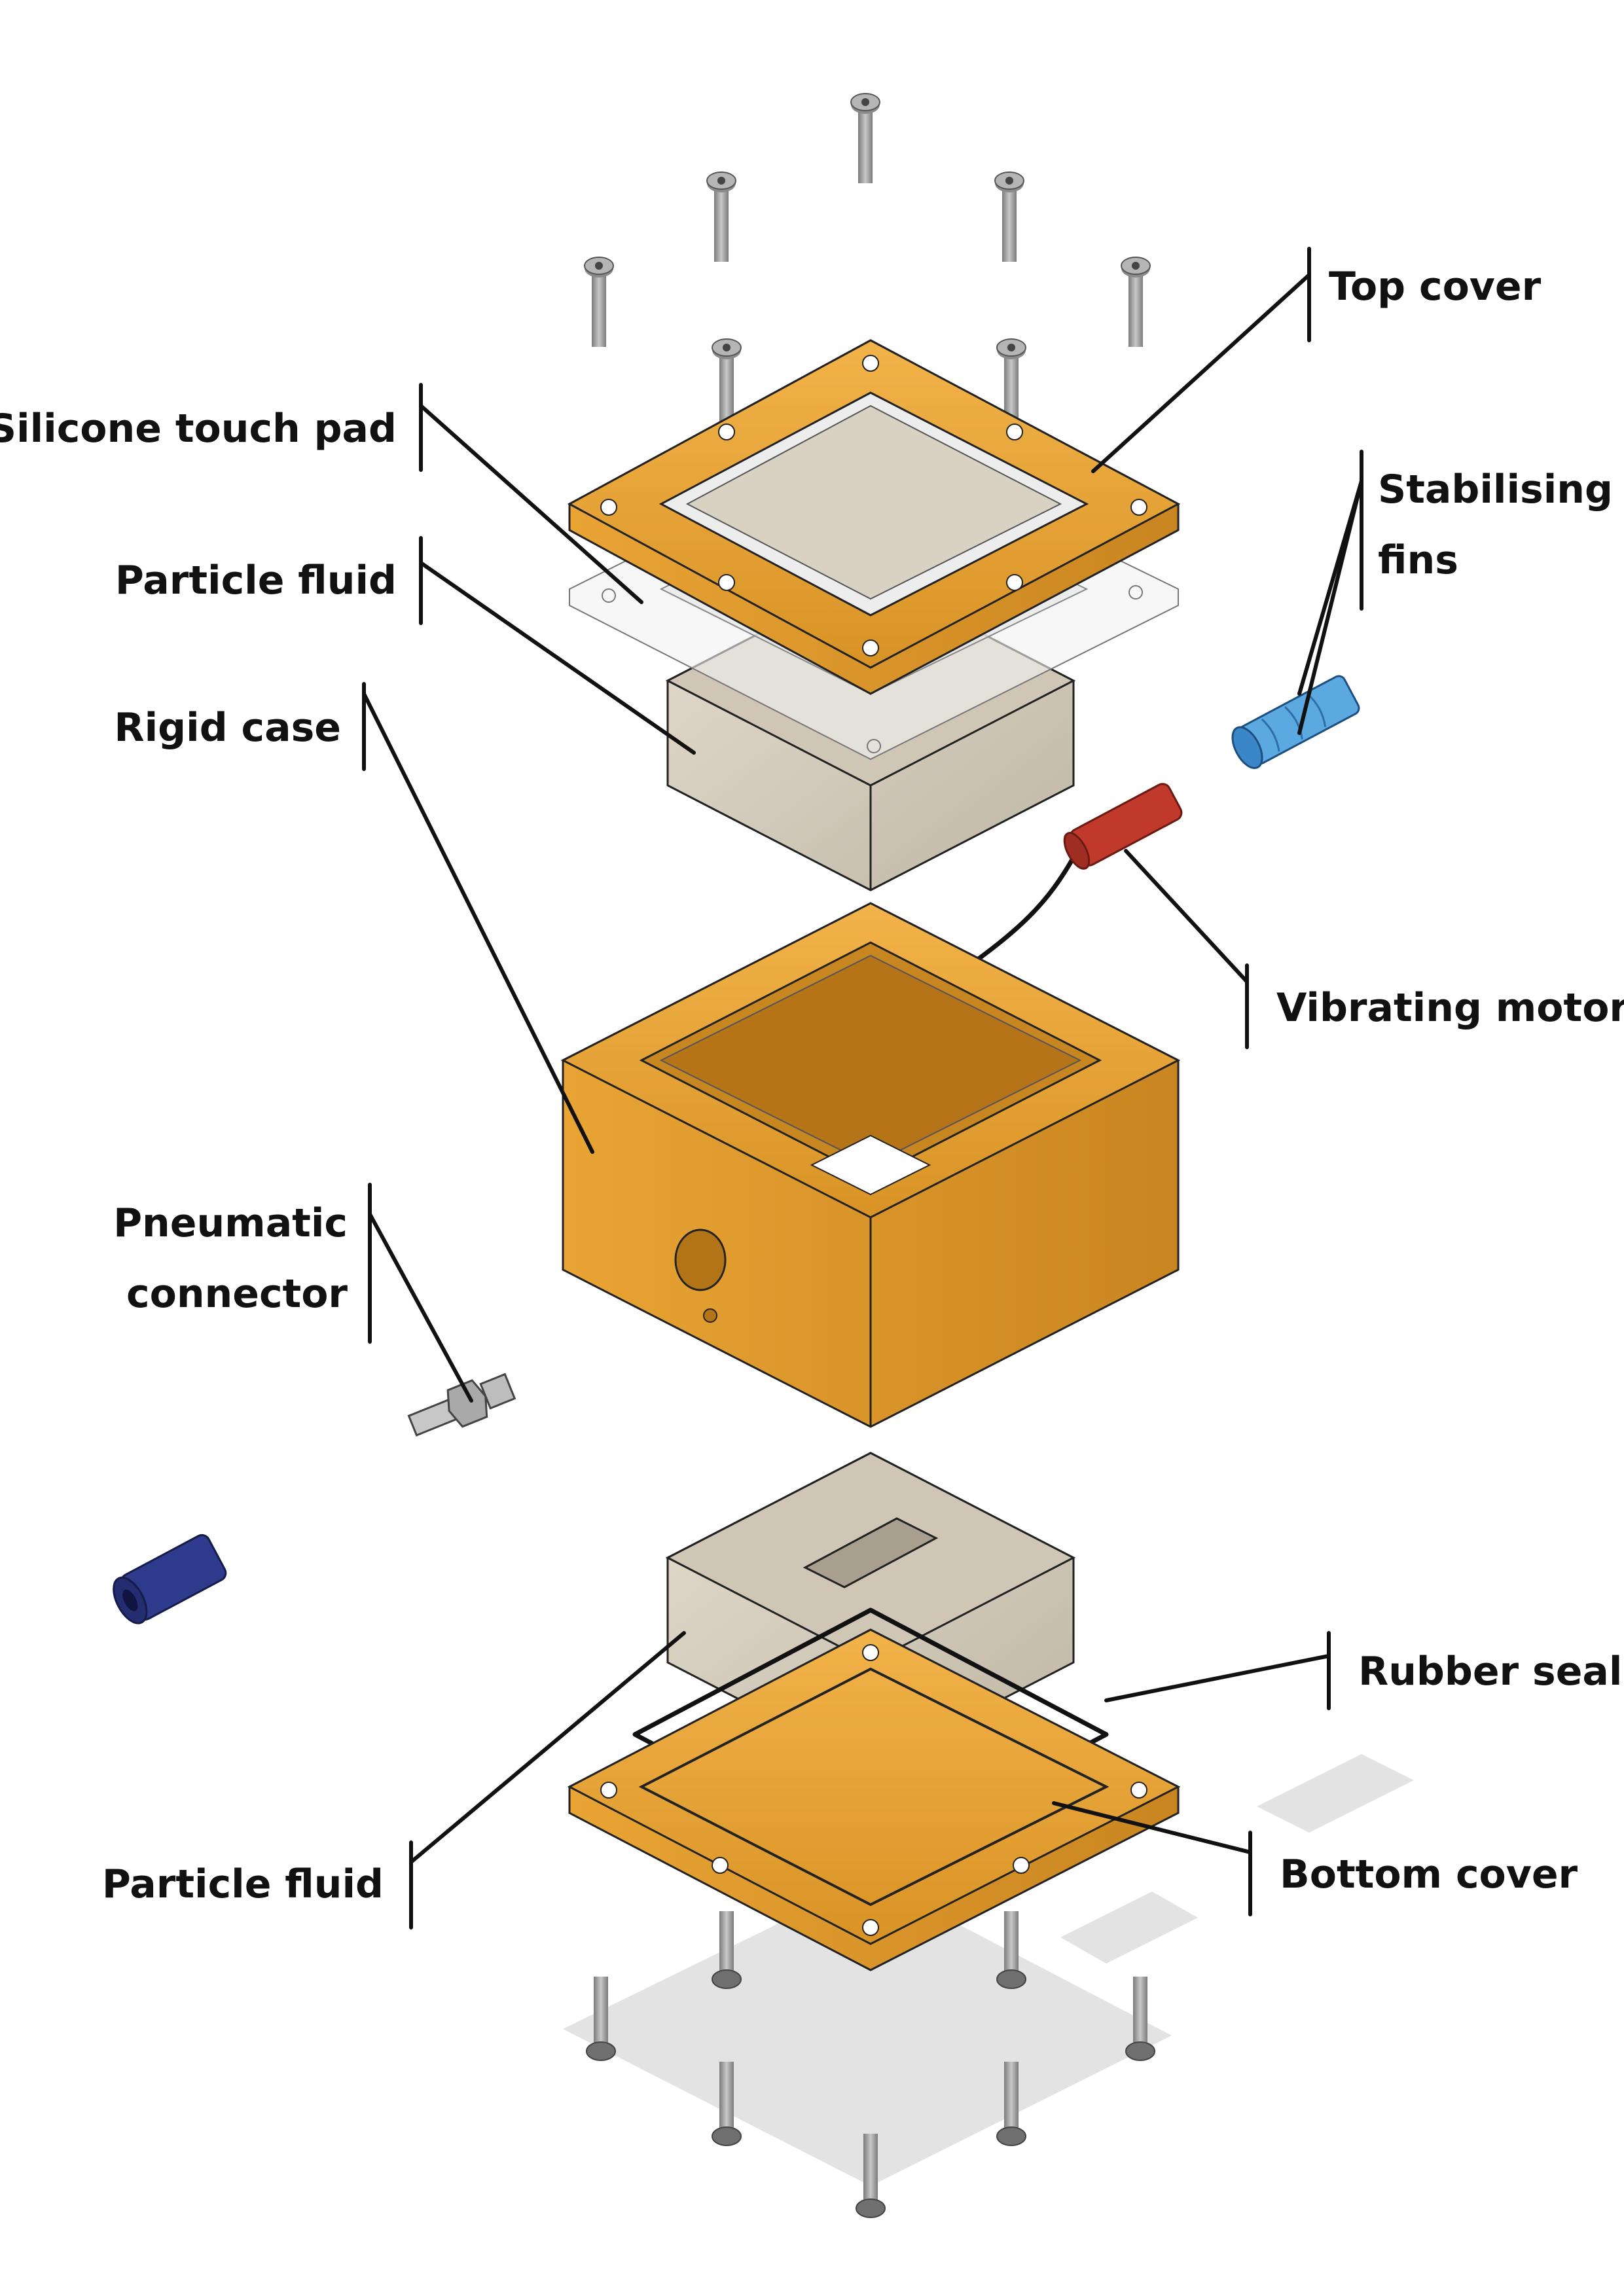 This screenshot has width=1624, height=2296. I want to click on label-stabilising-fins: Stabilising fins, so click(1495, 525).